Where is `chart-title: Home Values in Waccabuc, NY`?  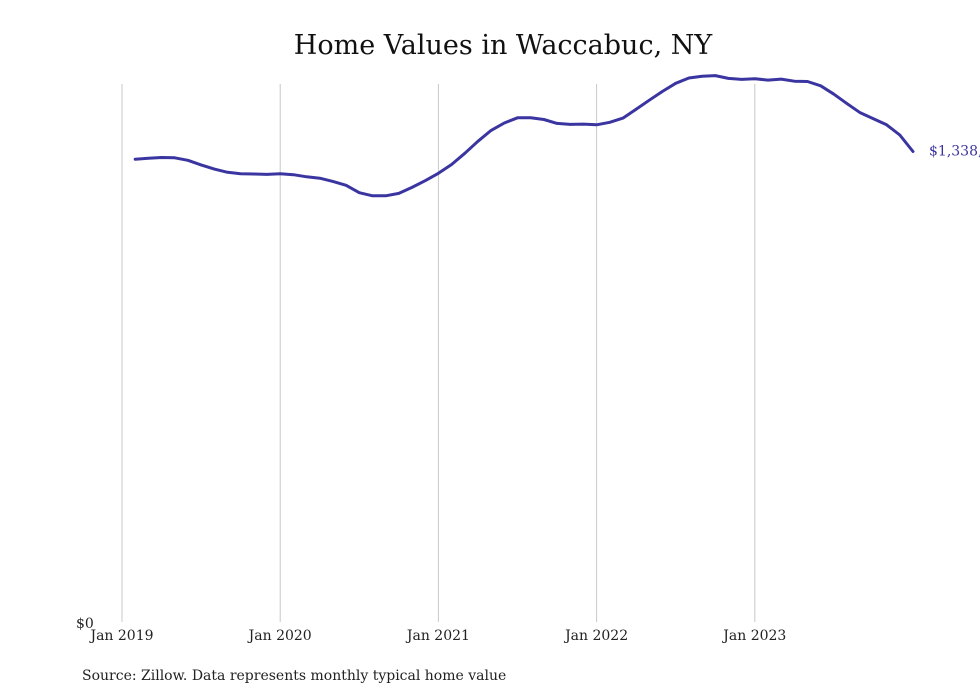
chart-title: Home Values in Waccabuc, NY is located at coordinates (503, 45).